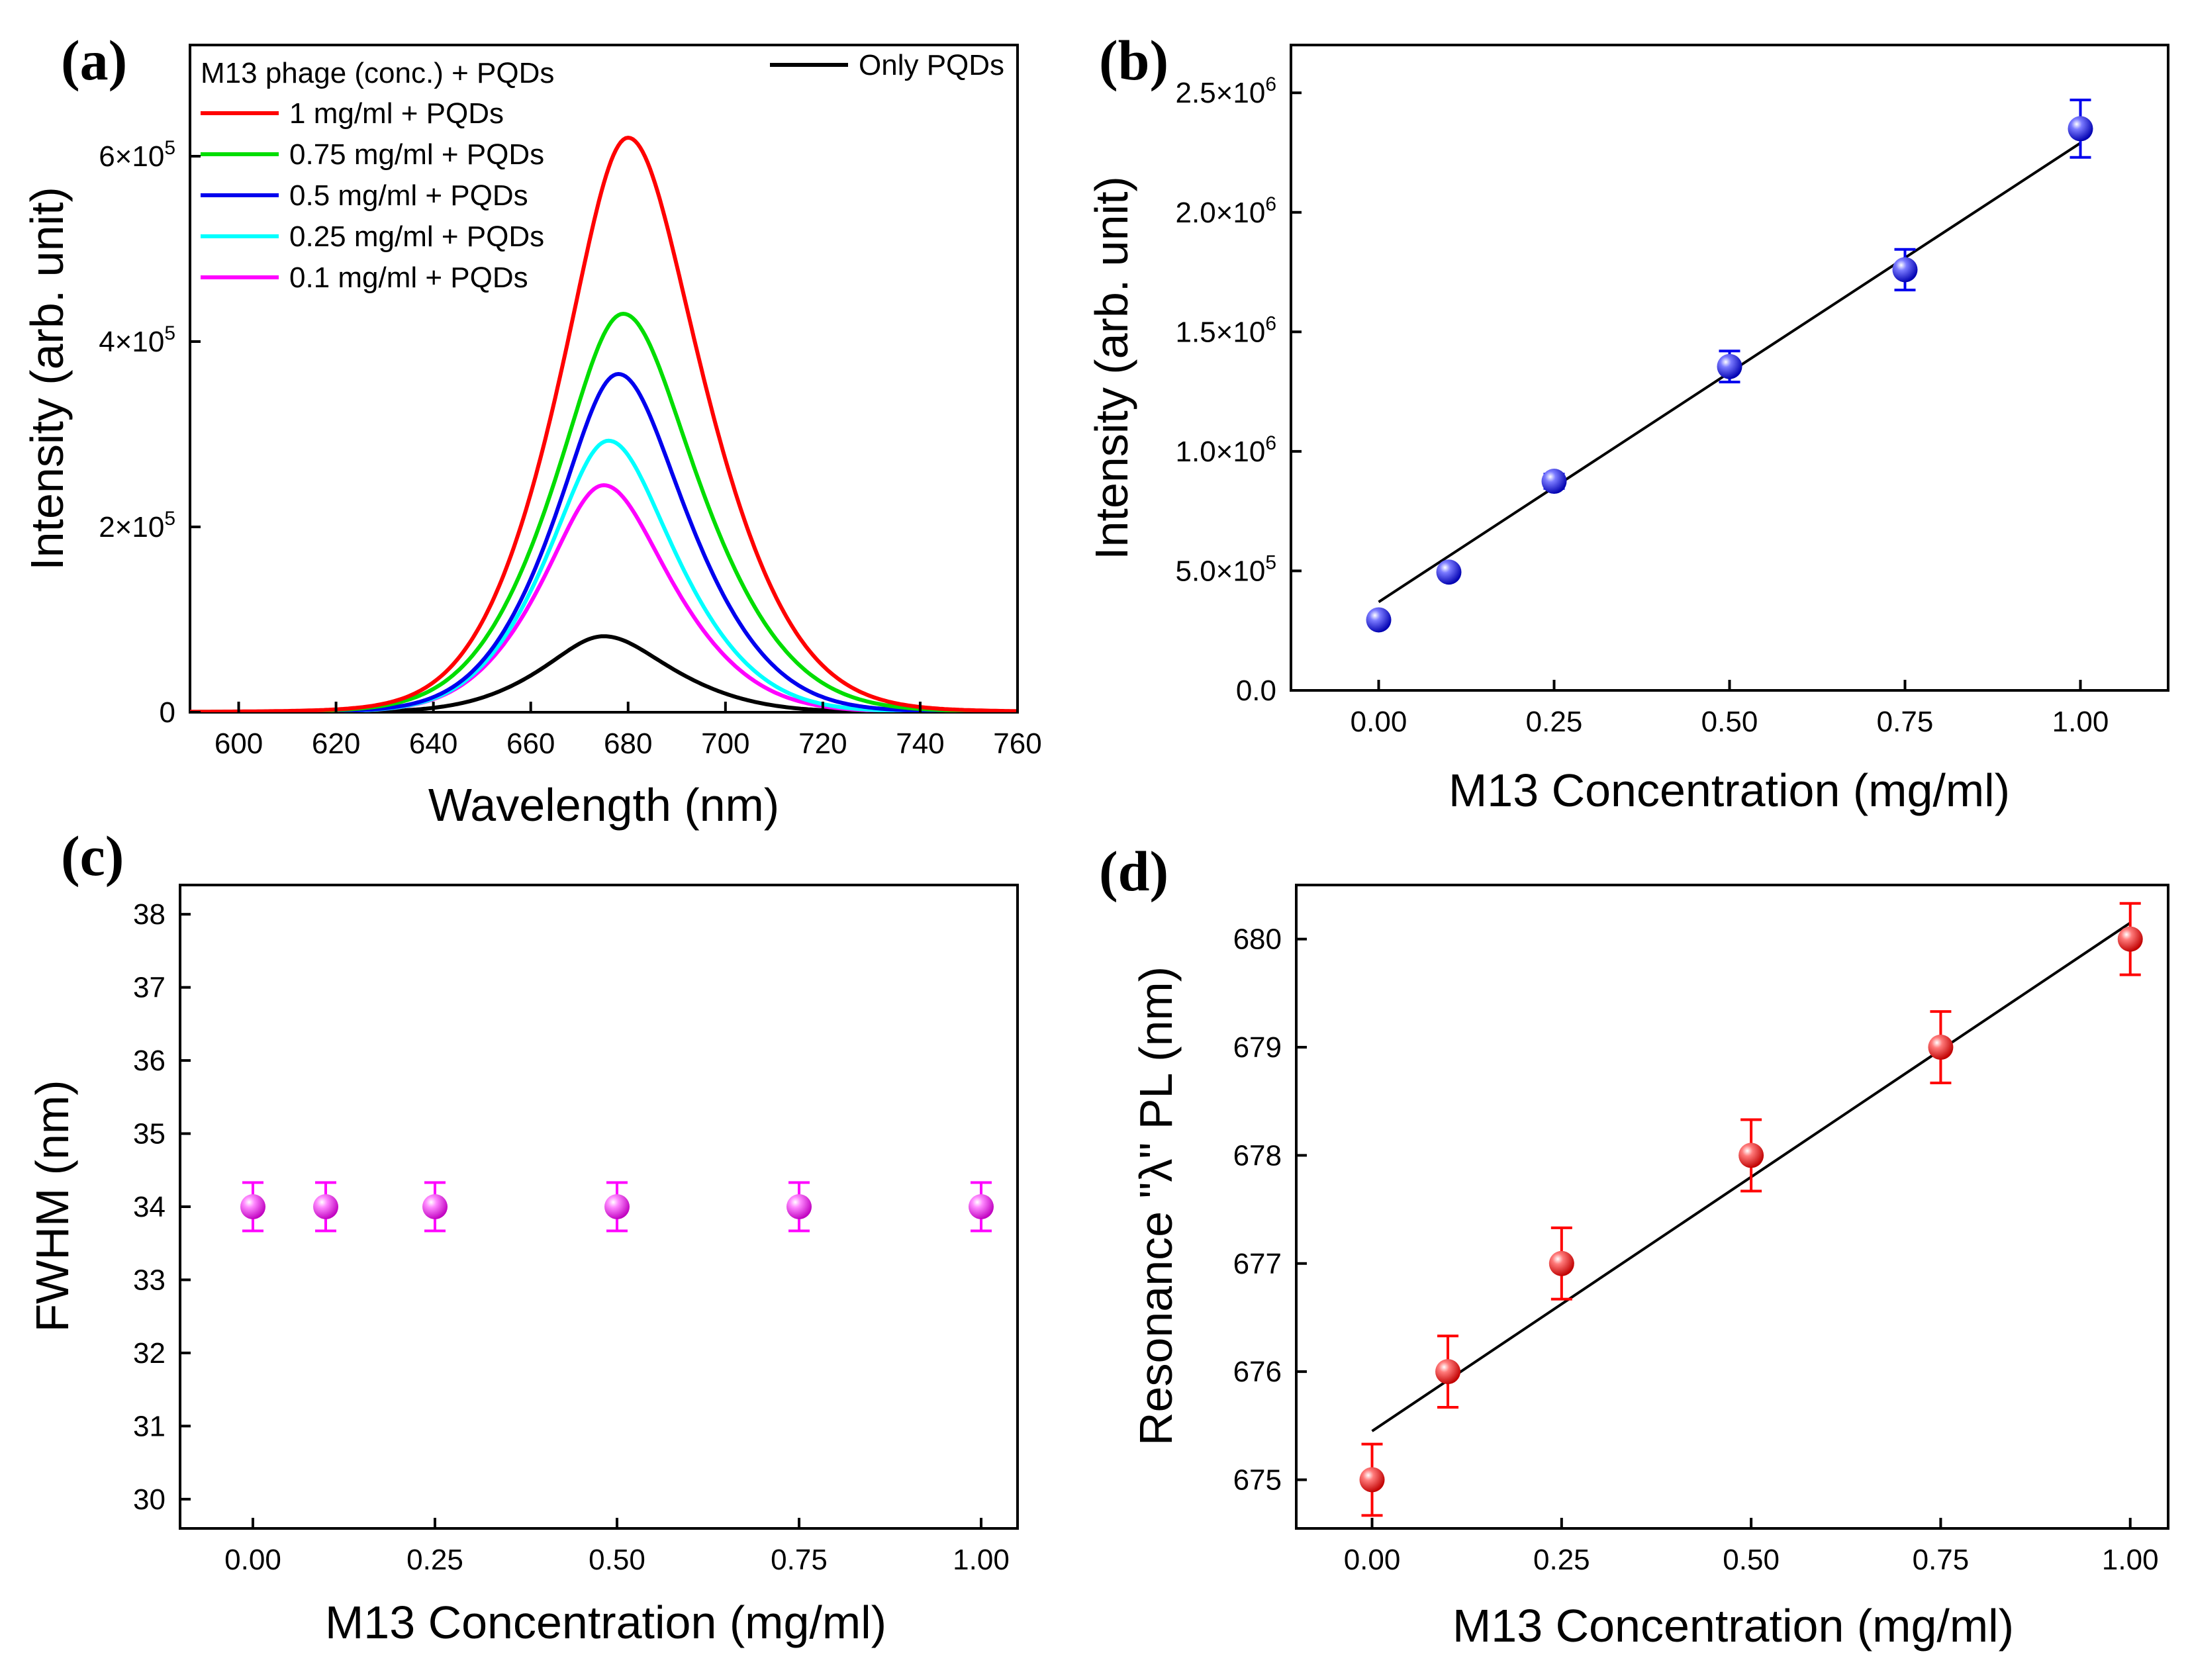 This screenshot has width=2188, height=1680. What do you see at coordinates (603, 805) in the screenshot?
I see `panel-a-xlabel: Wavelength (nm)` at bounding box center [603, 805].